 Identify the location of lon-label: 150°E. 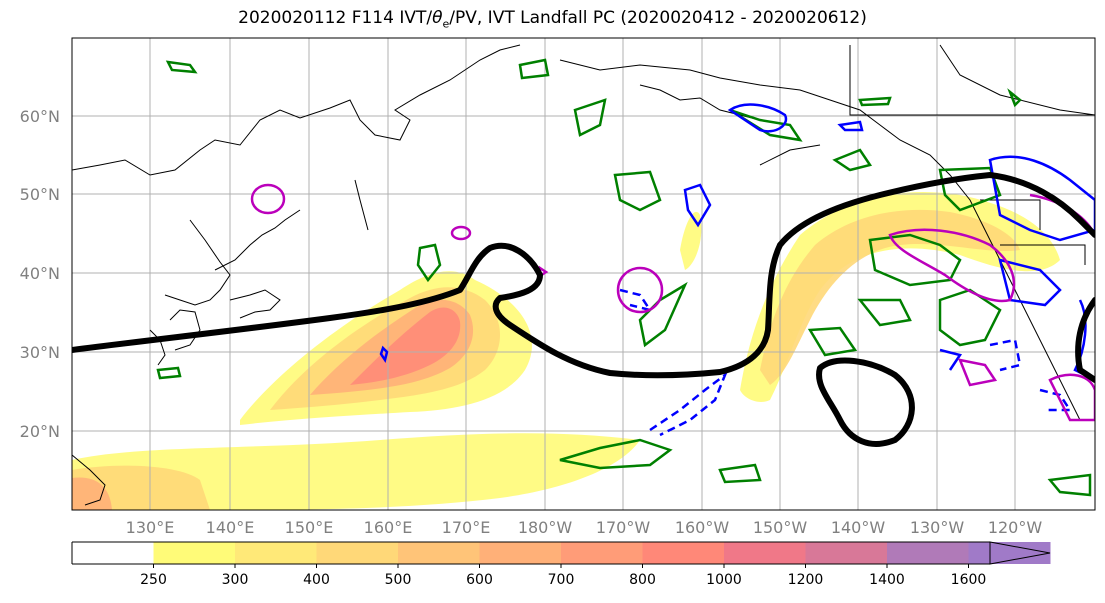
(309, 527).